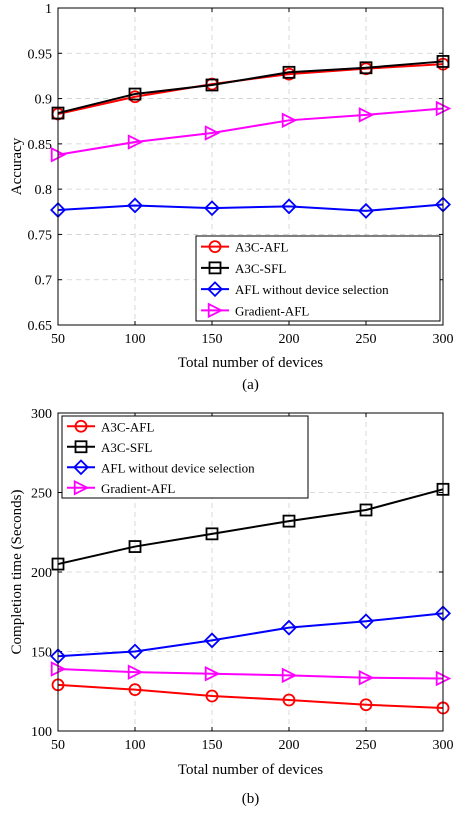 The height and width of the screenshot is (813, 457). I want to click on y-tick-label: 0.7, so click(44, 281).